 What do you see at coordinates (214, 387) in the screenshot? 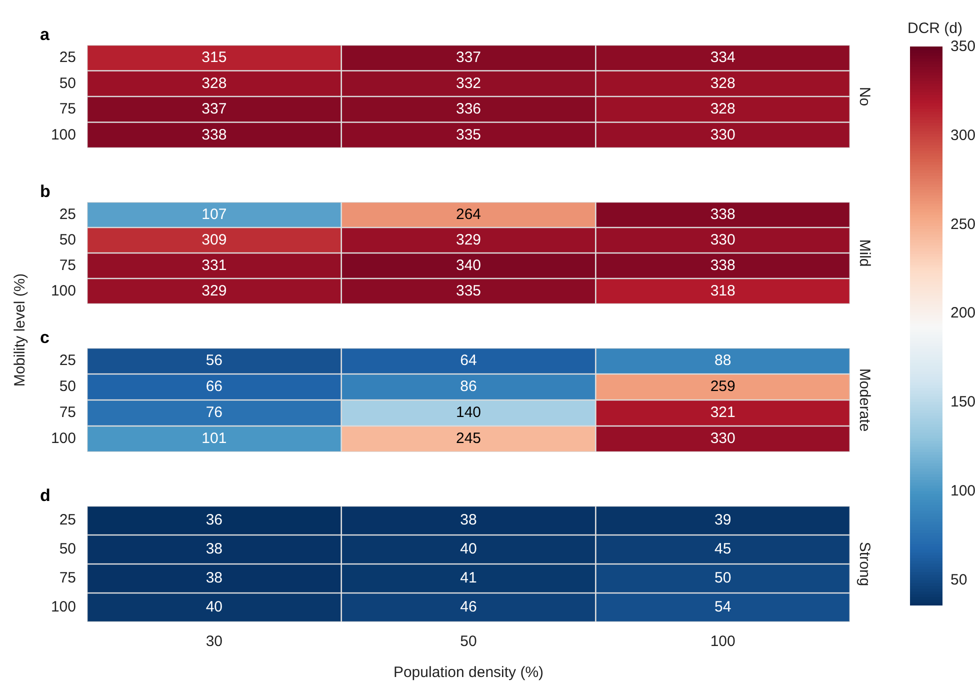
I see `data-label: 66` at bounding box center [214, 387].